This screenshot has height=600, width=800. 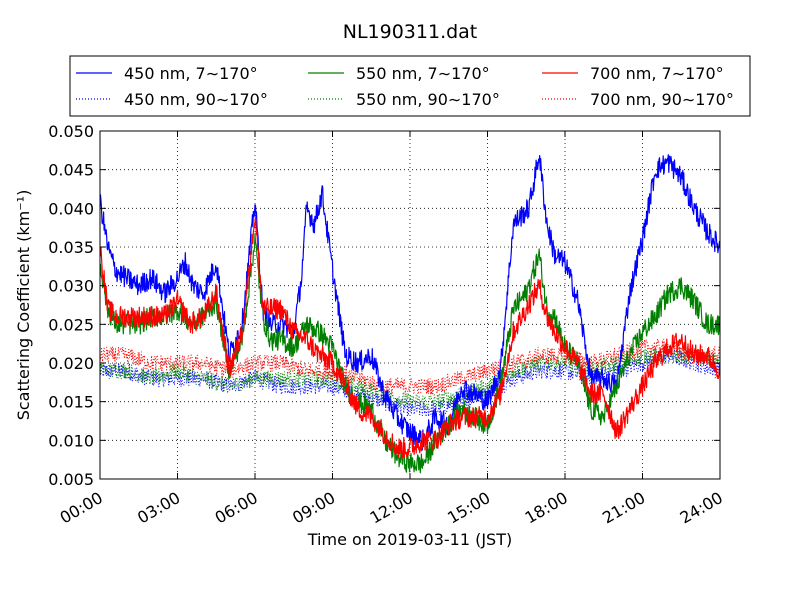 I want to click on x-tick-label: 00:00, so click(x=81, y=508).